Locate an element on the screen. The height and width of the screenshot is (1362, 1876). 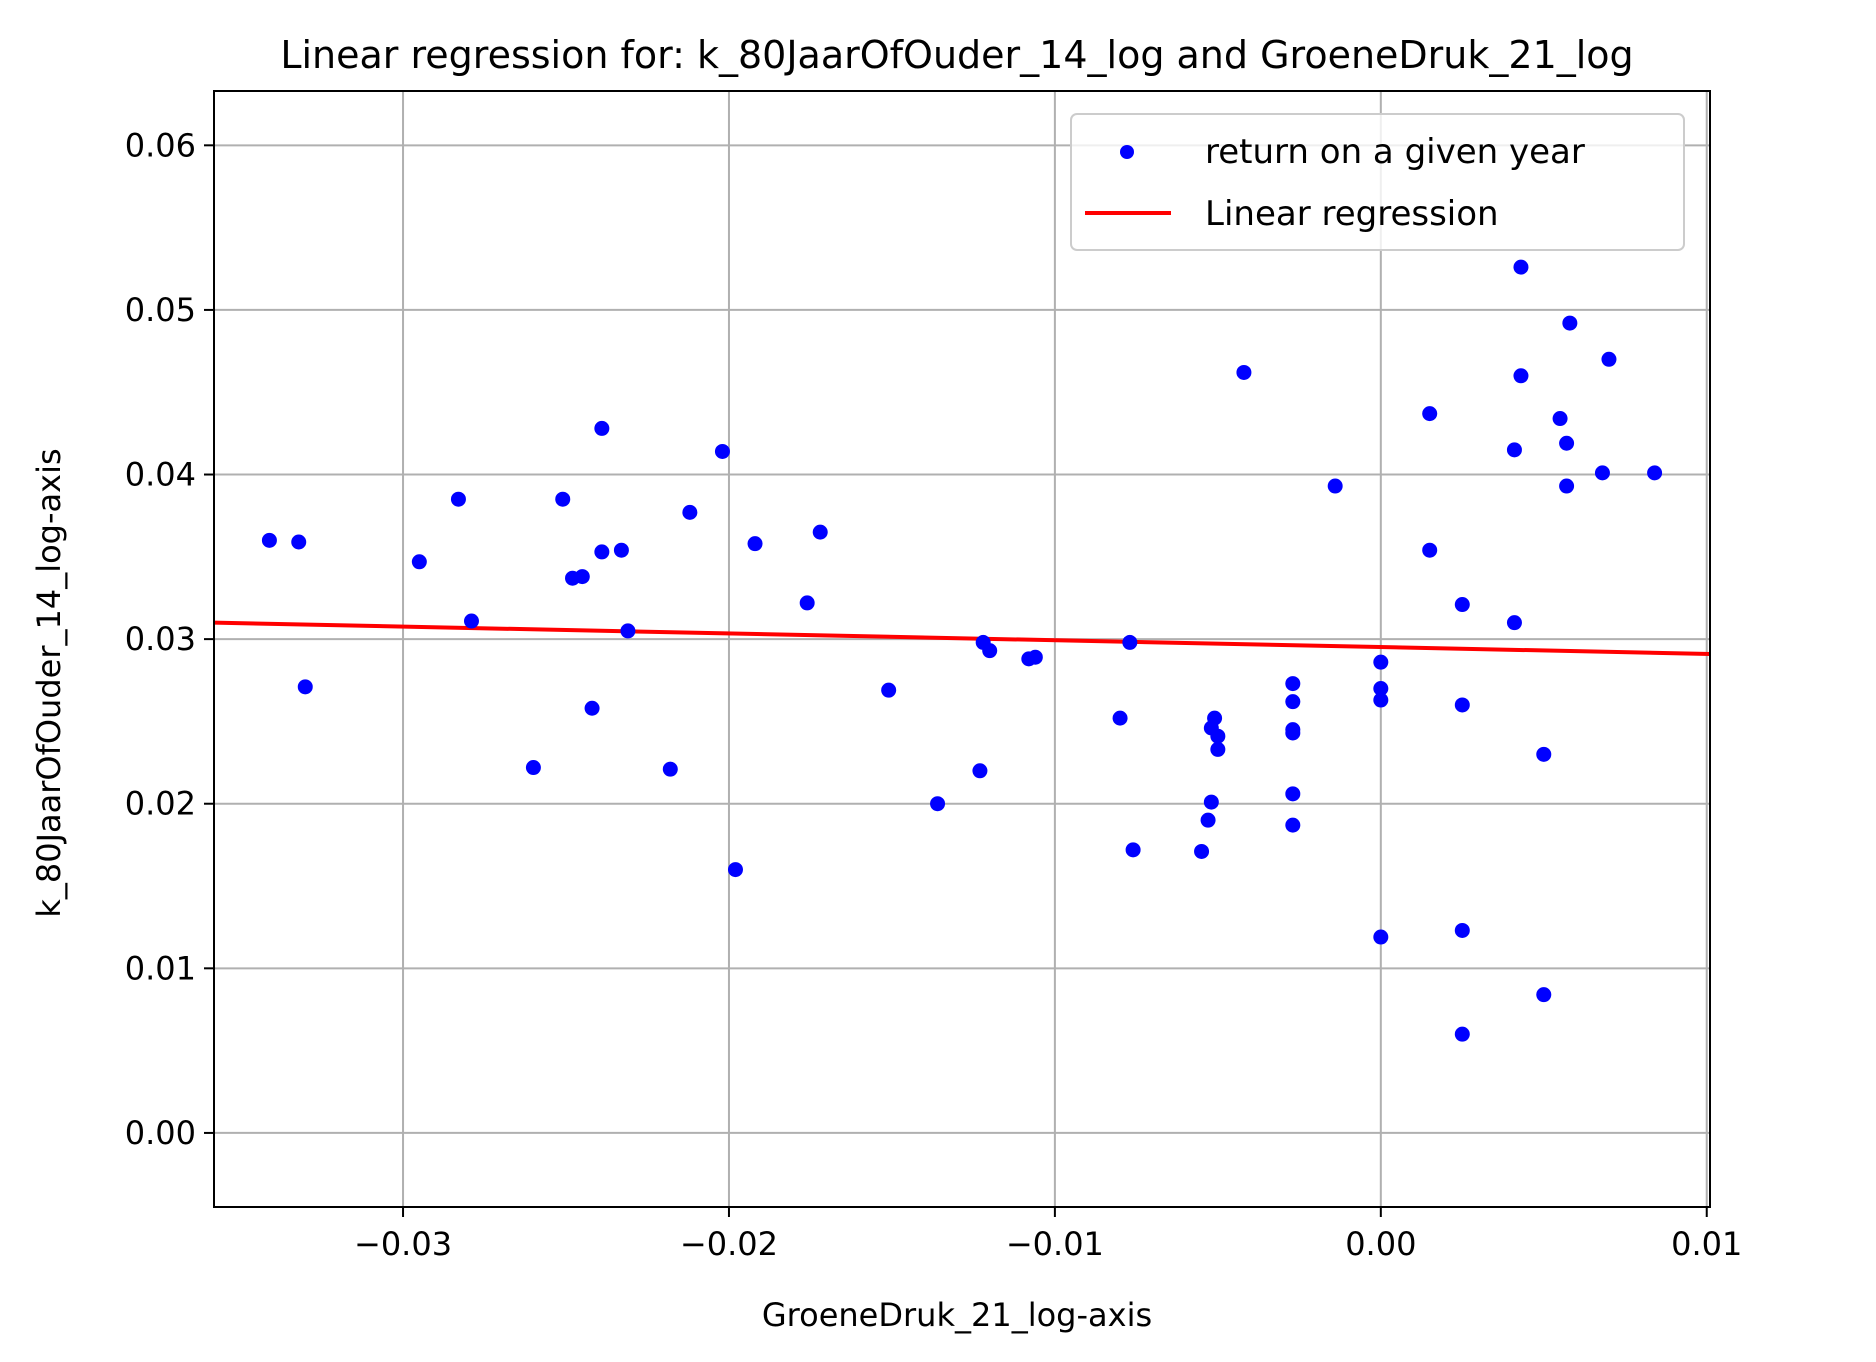
y-tick-label: 0.01 is located at coordinates (160, 968).